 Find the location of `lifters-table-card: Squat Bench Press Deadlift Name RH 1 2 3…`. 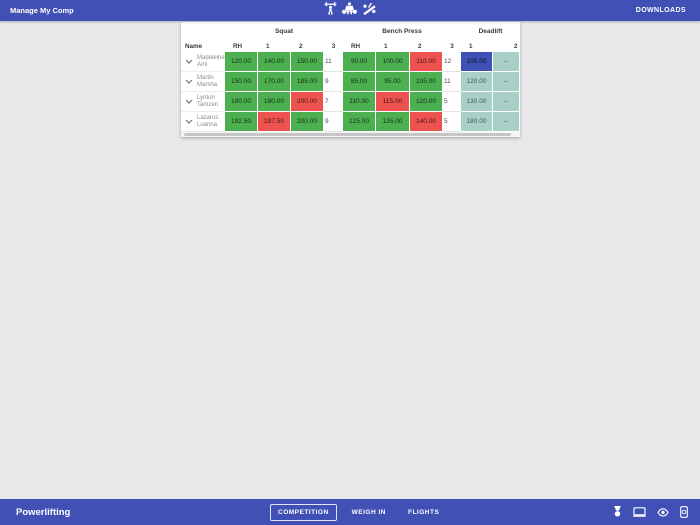

lifters-table-card: Squat Bench Press Deadlift Name RH 1 2 3… is located at coordinates (350, 79).